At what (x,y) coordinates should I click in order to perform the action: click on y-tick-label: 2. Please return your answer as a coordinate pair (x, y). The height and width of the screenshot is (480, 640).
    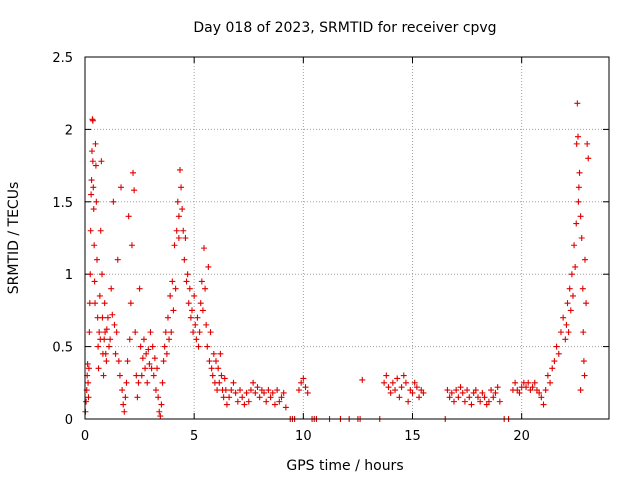
    Looking at the image, I should click on (69, 130).